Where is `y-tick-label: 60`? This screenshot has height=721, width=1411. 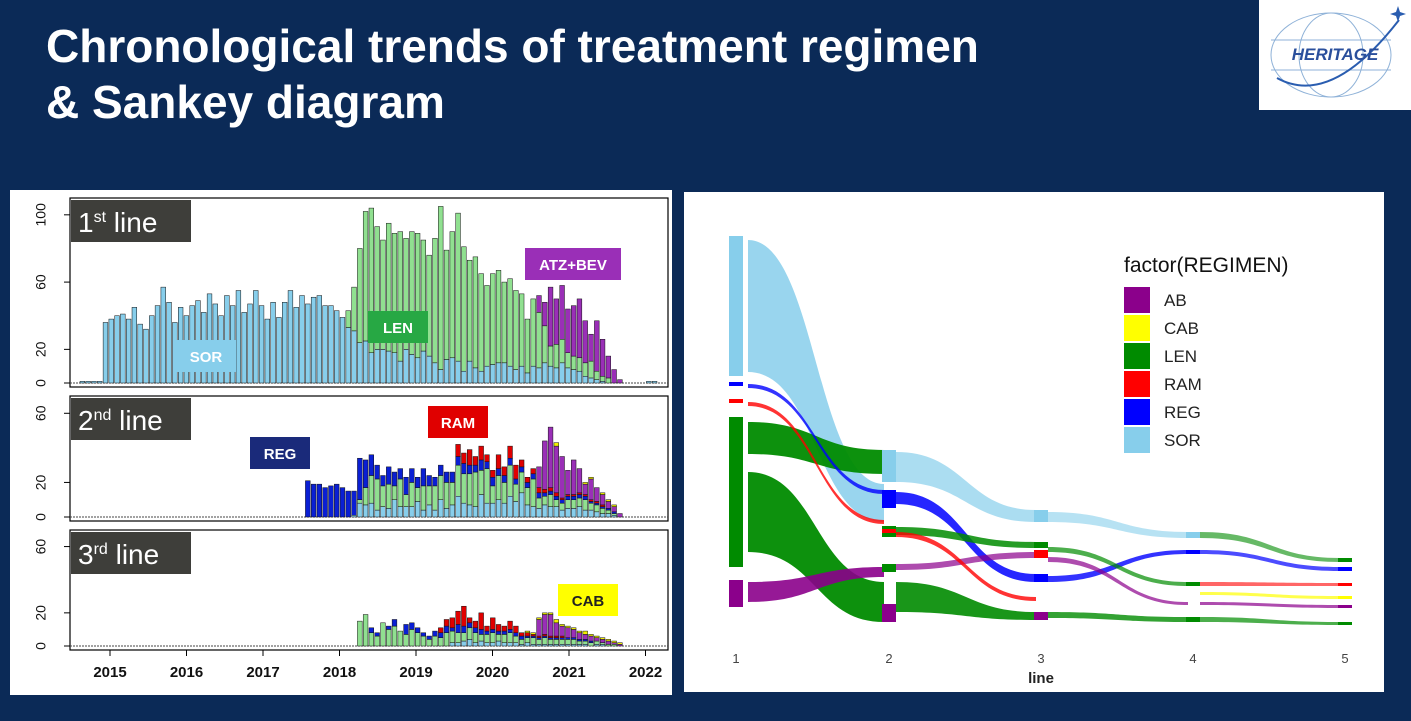 y-tick-label: 60 is located at coordinates (41, 547).